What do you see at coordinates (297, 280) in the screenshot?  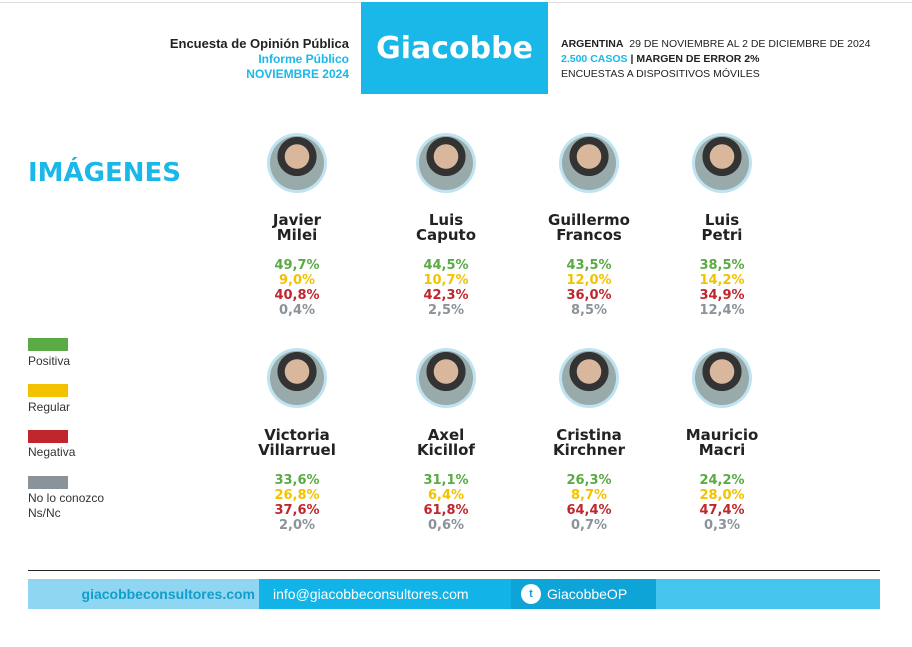 I see `value-regular: 9,0%` at bounding box center [297, 280].